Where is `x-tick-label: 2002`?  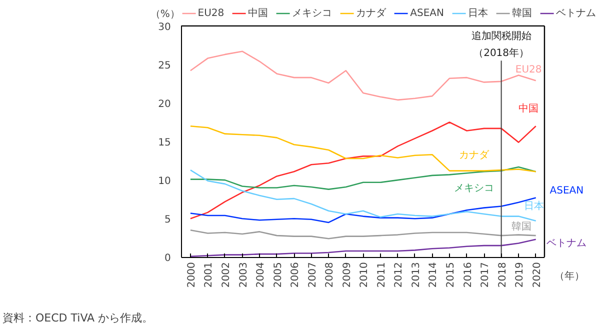 x-tick-label: 2002 is located at coordinates (226, 275).